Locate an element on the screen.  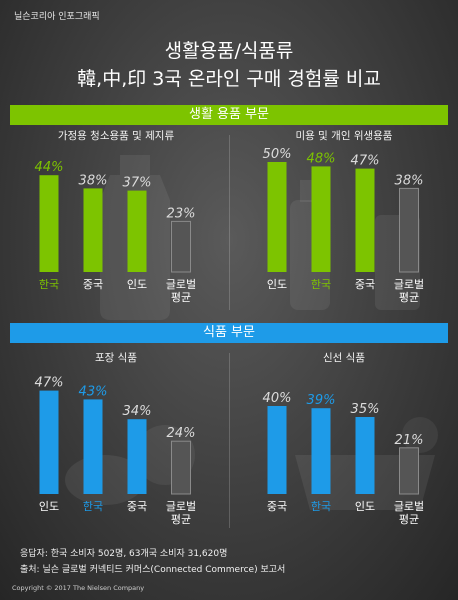
category-label-0: 한국 is located at coordinates (49, 284).